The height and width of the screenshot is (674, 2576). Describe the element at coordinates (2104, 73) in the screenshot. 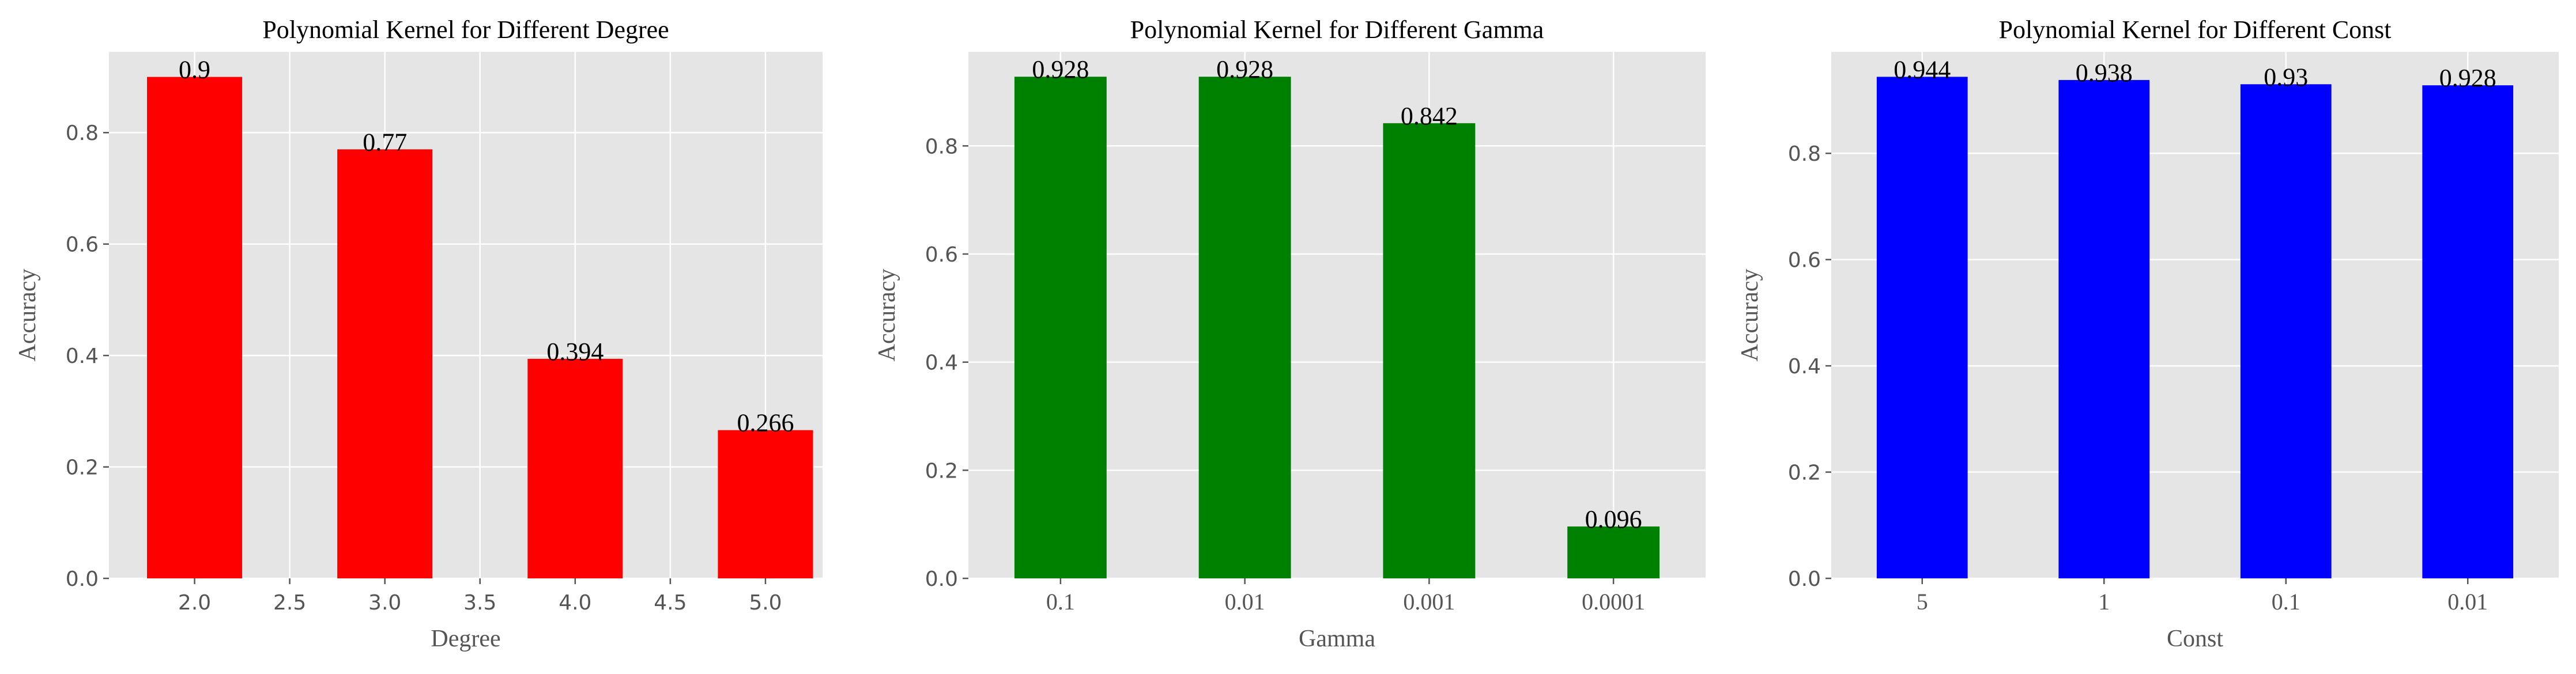

I see `data-label: 0.938` at that location.